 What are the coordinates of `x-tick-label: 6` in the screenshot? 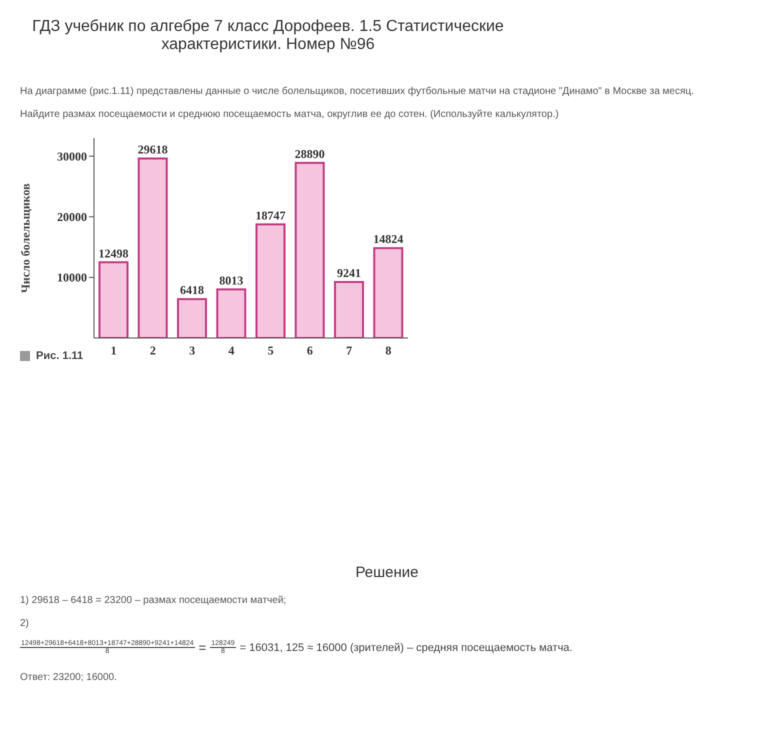 It's located at (309, 351).